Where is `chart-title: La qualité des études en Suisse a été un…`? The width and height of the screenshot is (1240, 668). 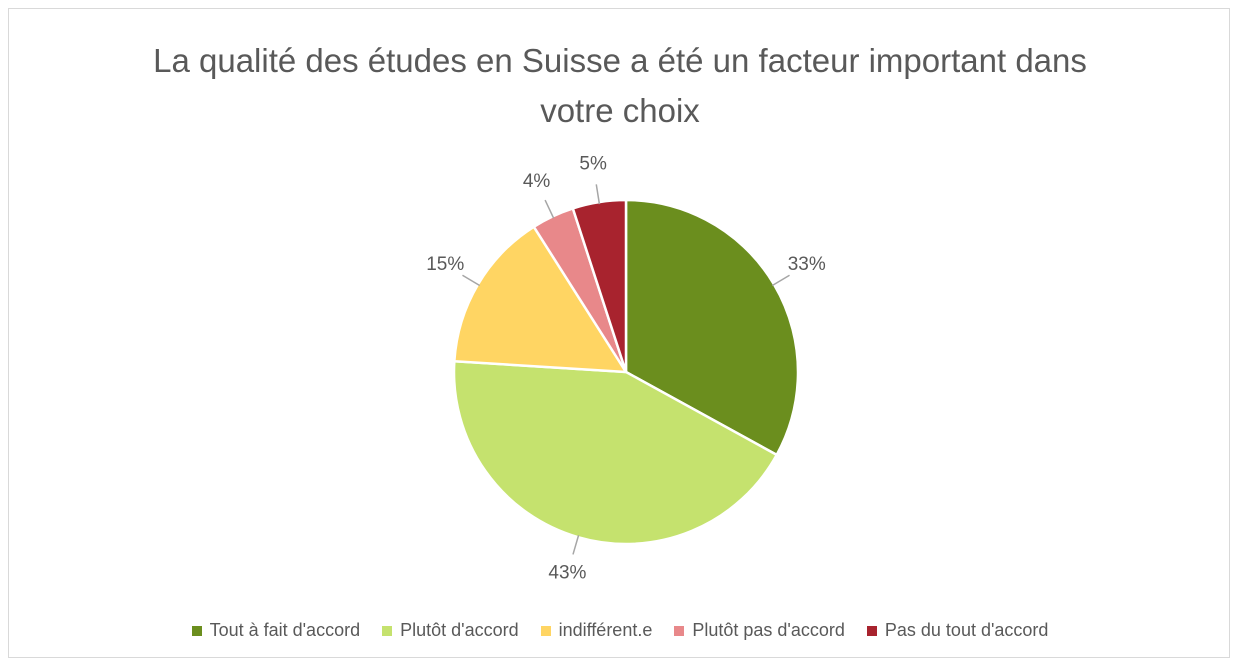
chart-title: La qualité des études en Suisse a été un… is located at coordinates (620, 85).